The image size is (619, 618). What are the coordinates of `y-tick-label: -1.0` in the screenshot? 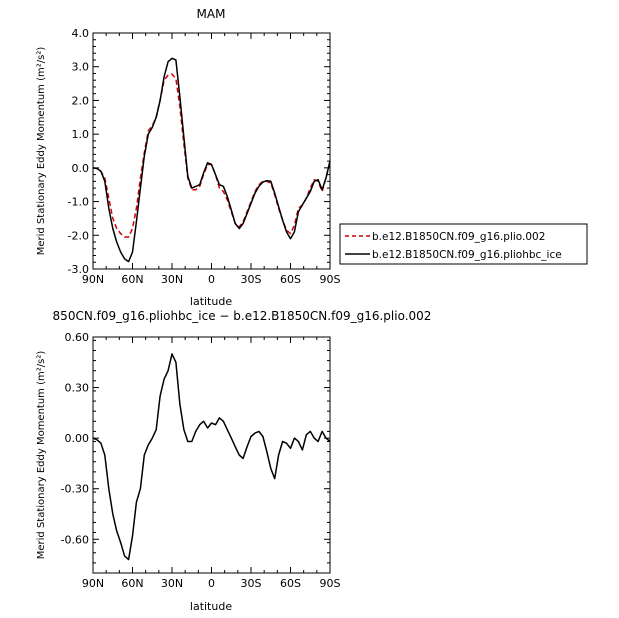 It's located at (78, 202).